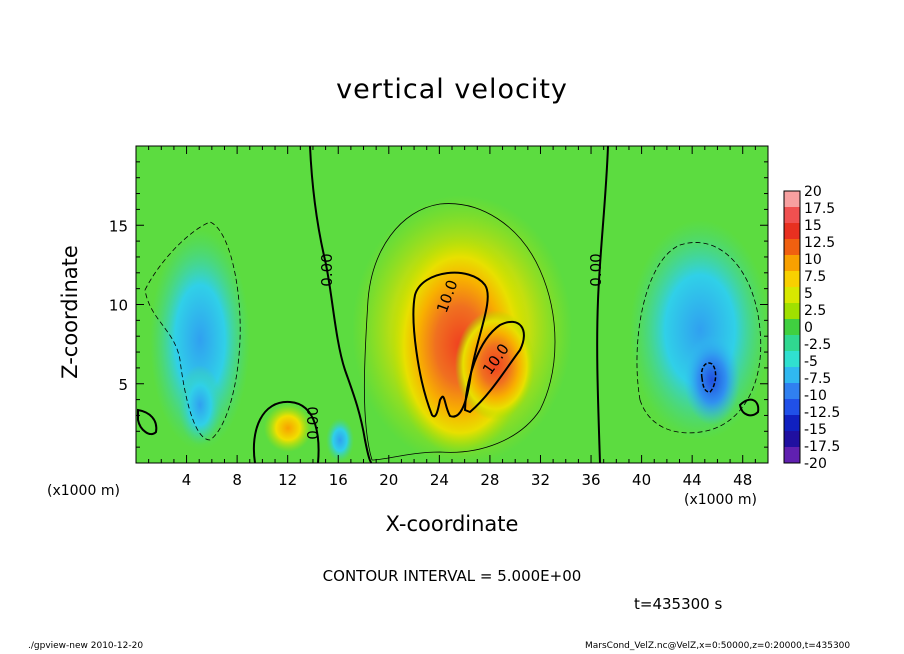 This screenshot has height=654, width=904. What do you see at coordinates (452, 524) in the screenshot?
I see `x-axis-label: X-coordinate` at bounding box center [452, 524].